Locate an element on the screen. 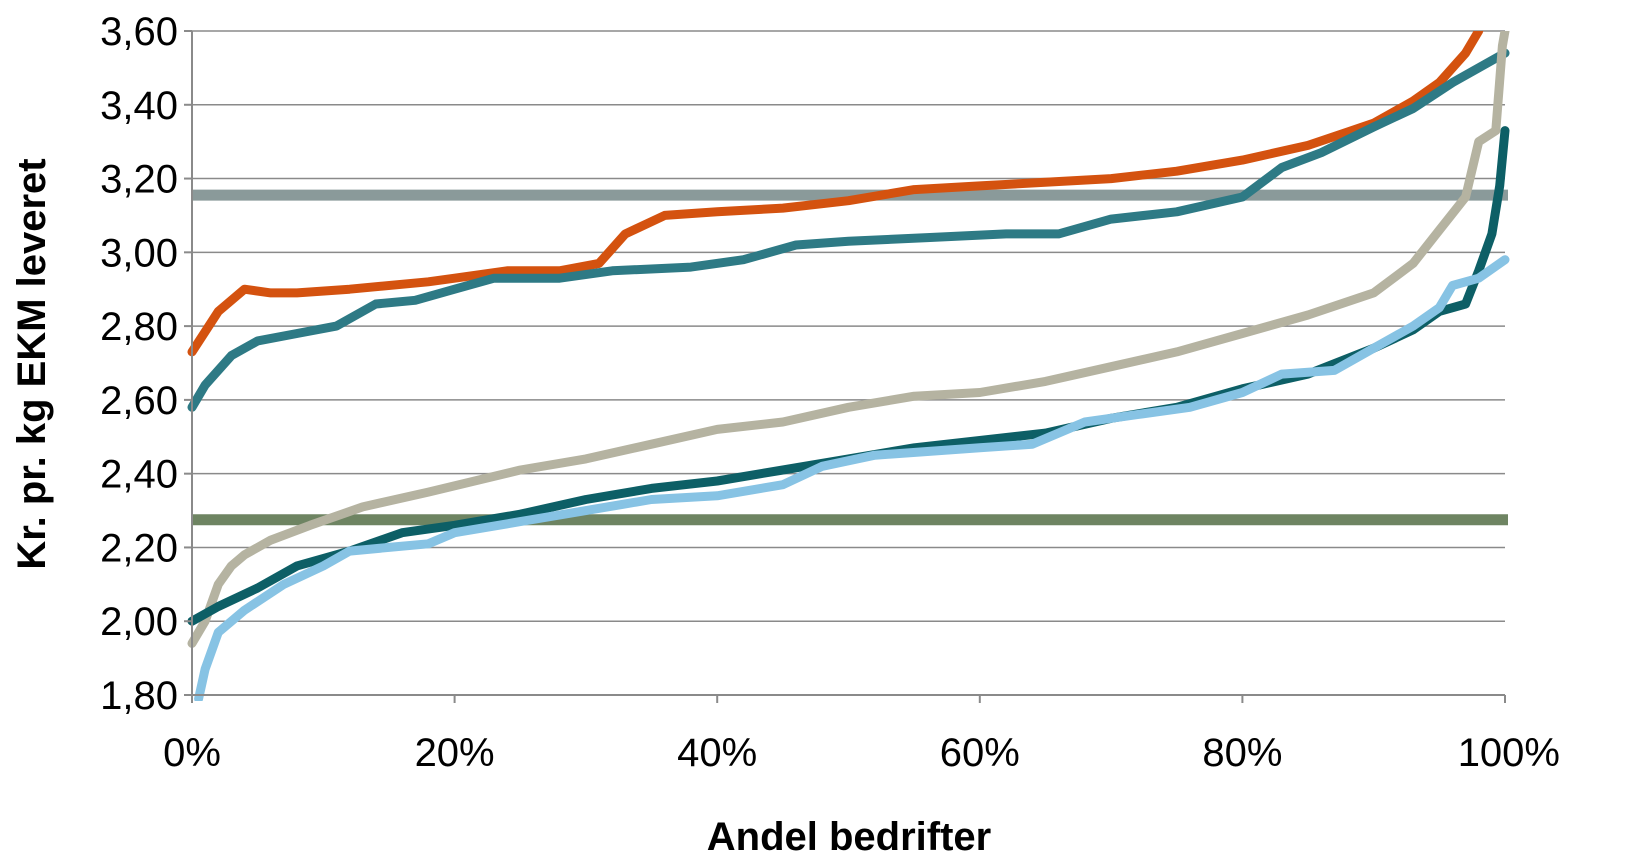 Image resolution: width=1642 pixels, height=866 pixels. x-tick-labels: 0% 20% 40% 60% 80% 100% is located at coordinates (861, 753).